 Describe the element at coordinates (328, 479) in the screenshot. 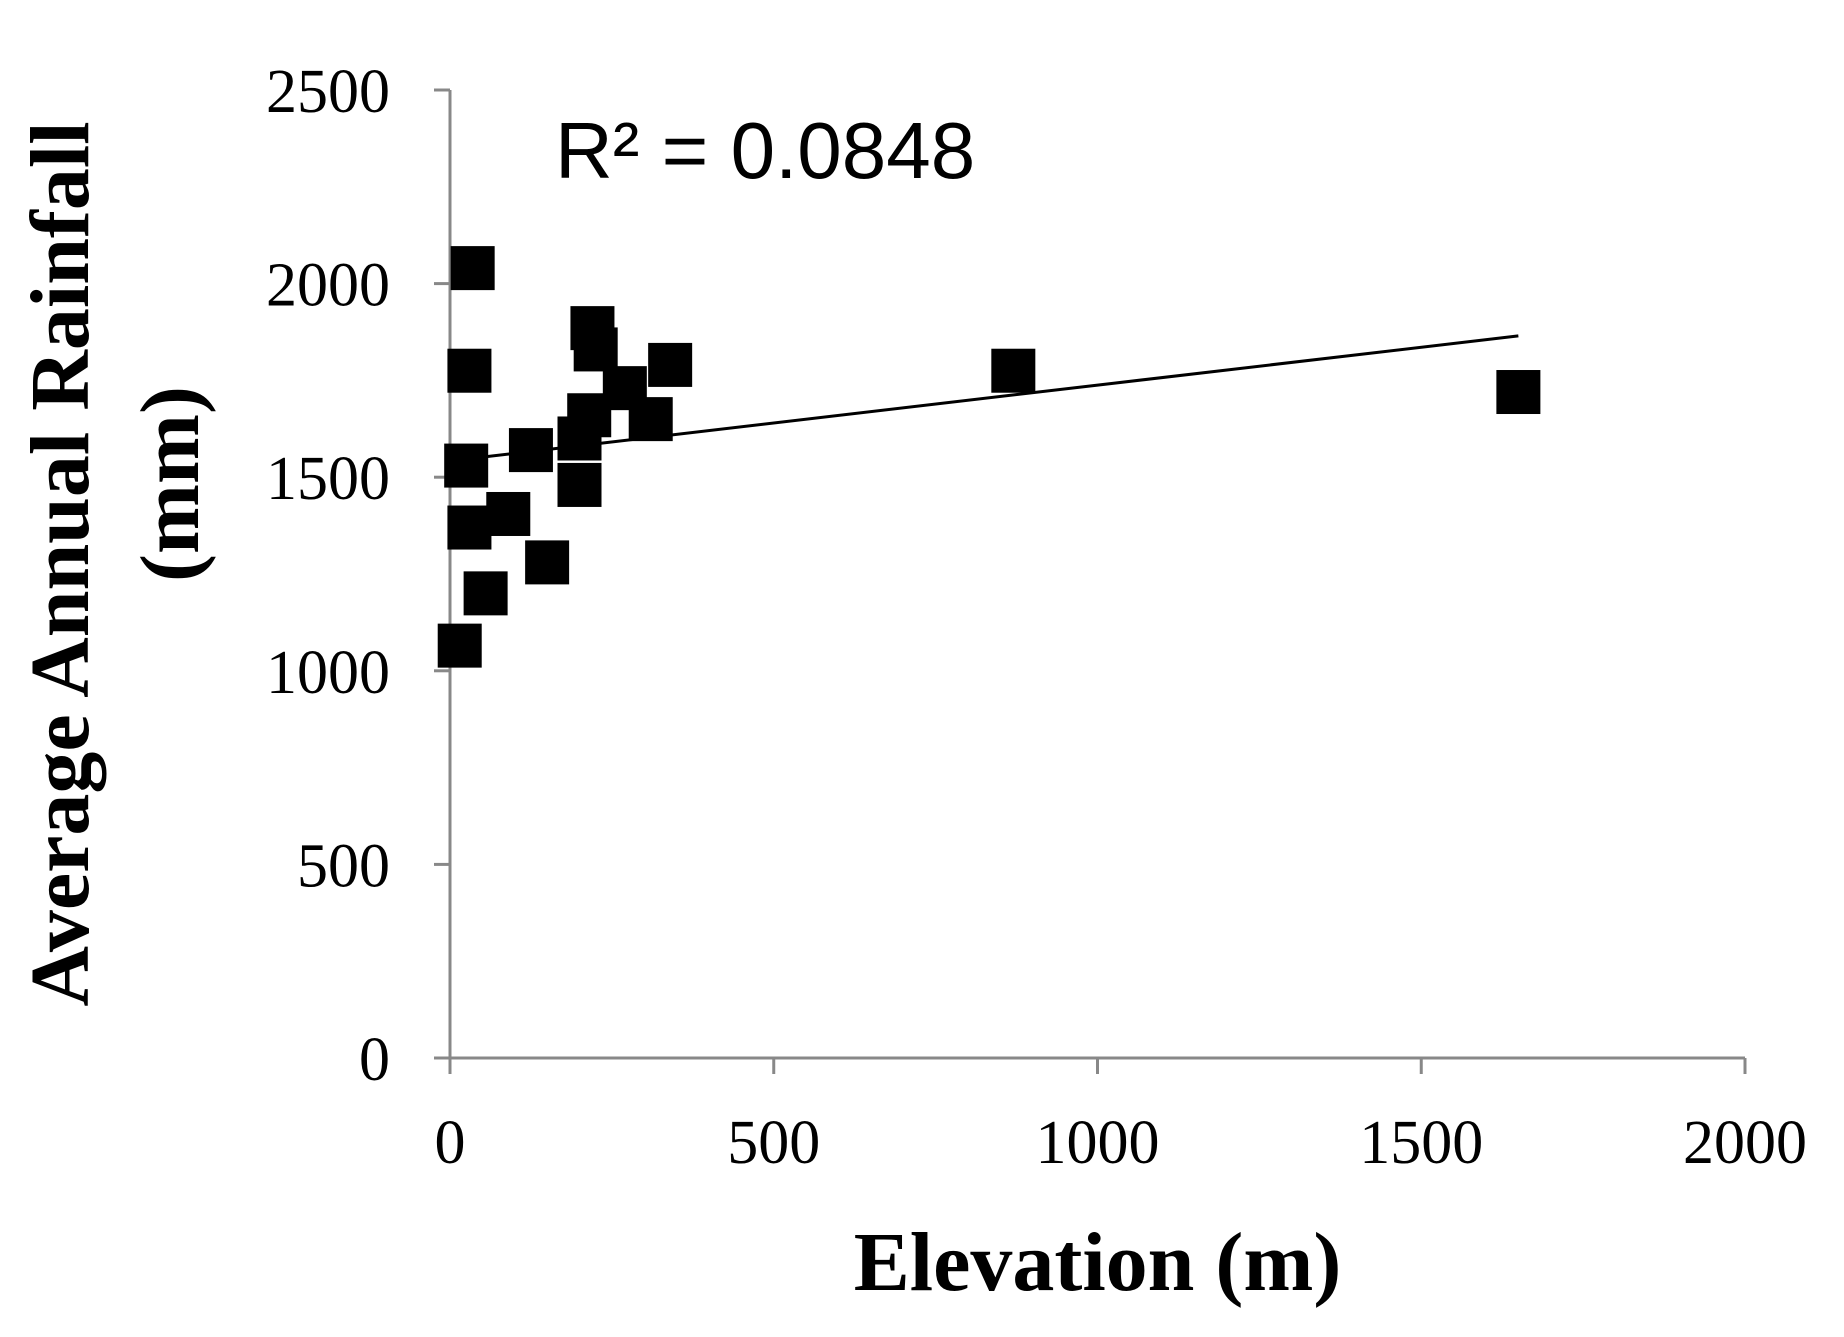

I see `y-tick-label: 1500` at that location.